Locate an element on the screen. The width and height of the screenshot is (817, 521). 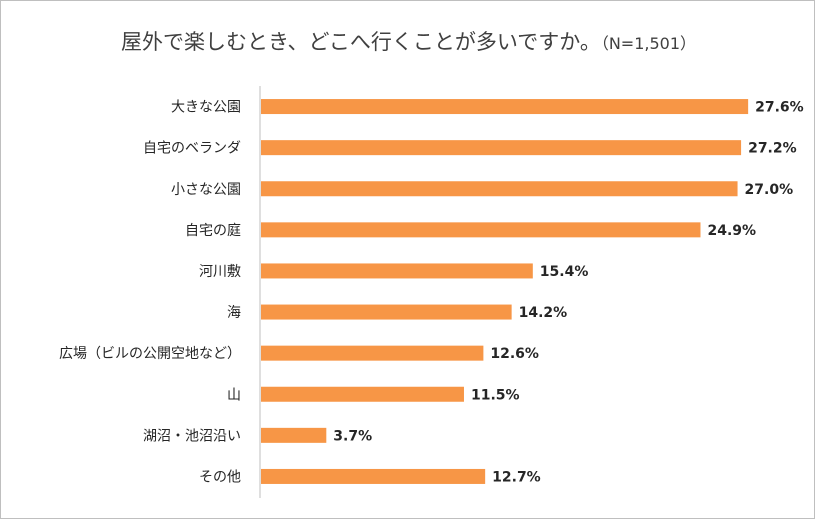
chart-subtitle: （N=1,501） is located at coordinates (648, 43).